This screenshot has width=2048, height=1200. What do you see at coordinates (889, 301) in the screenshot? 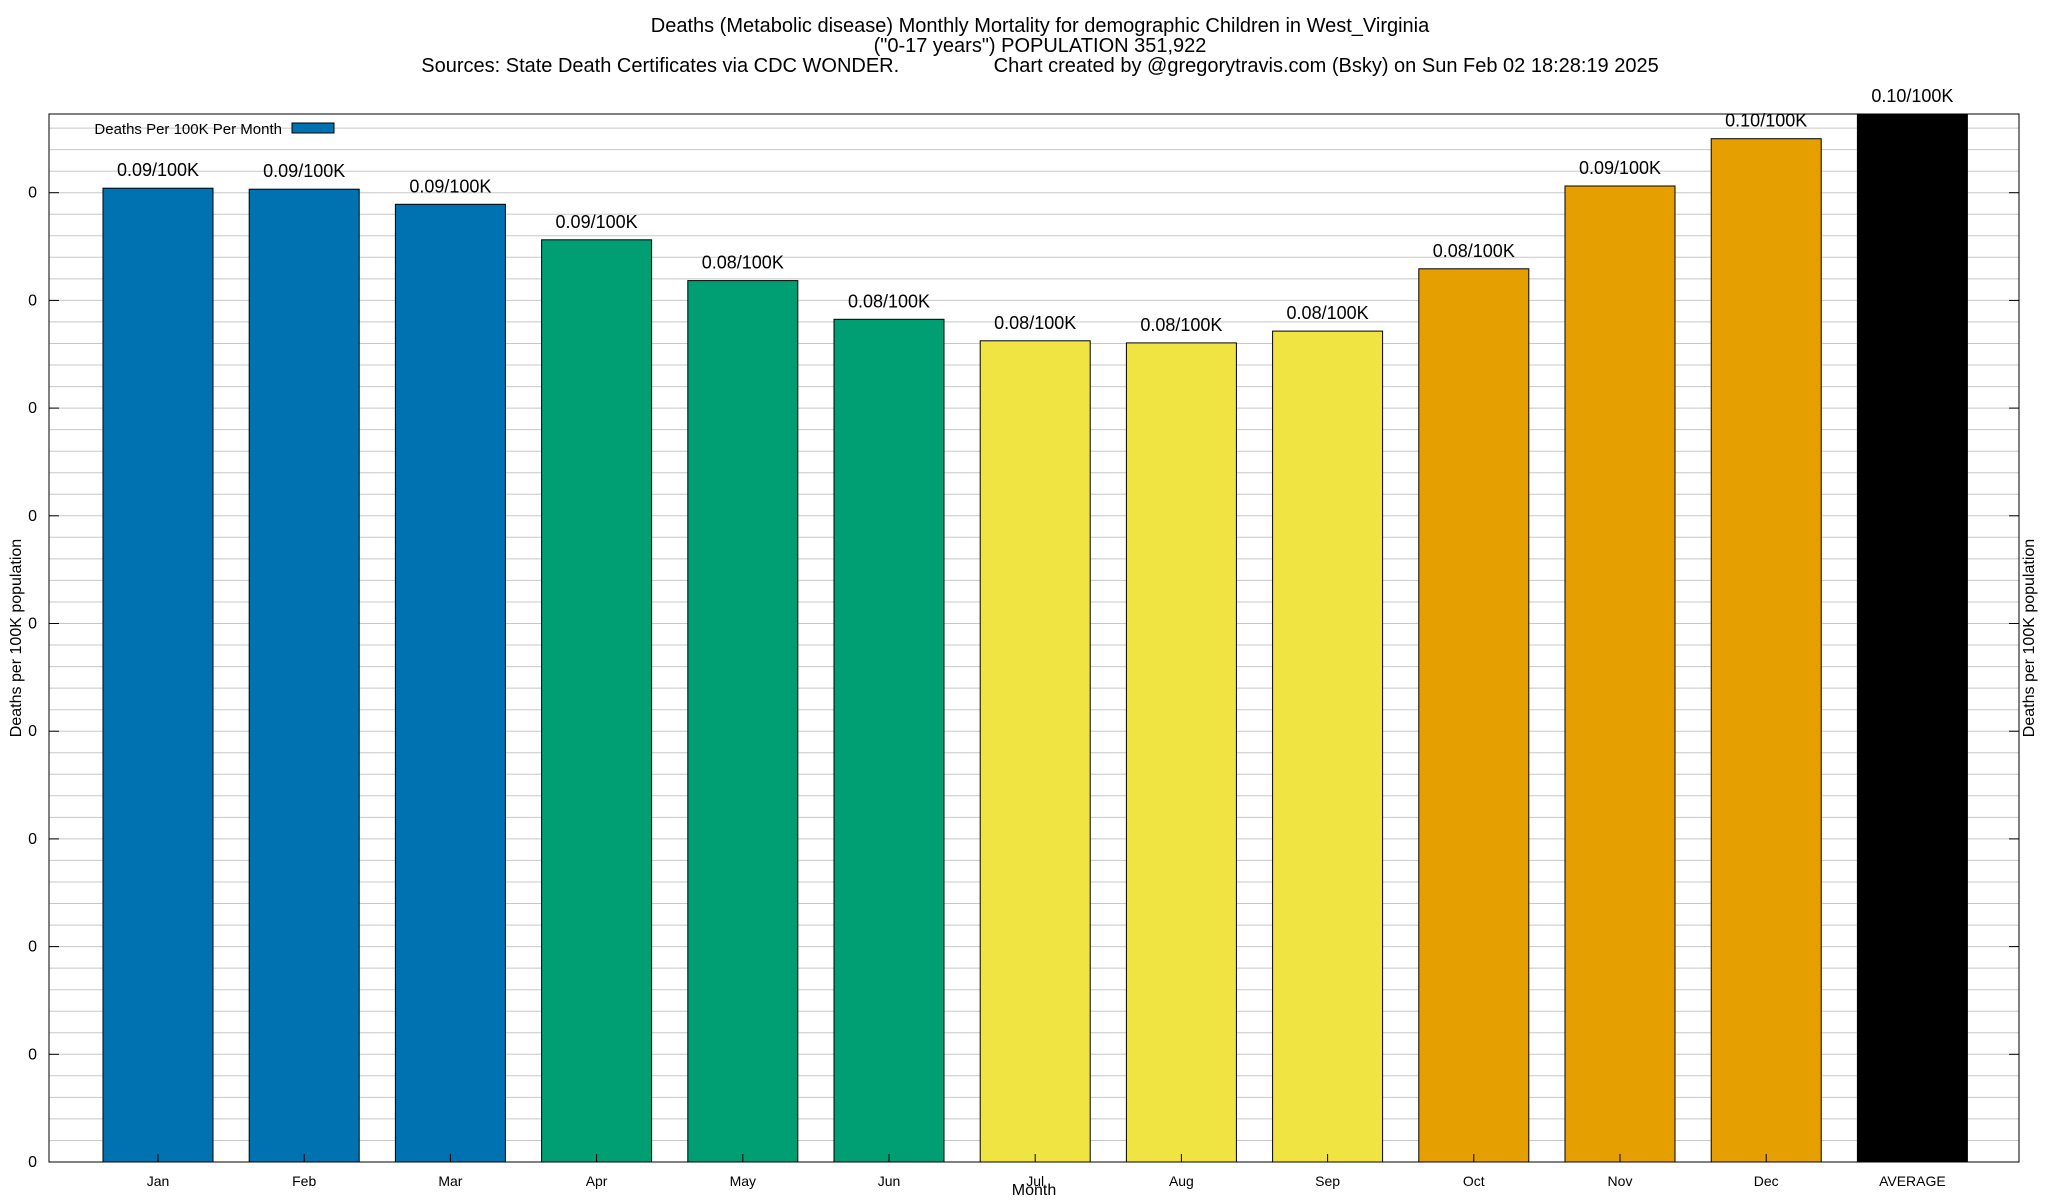
I see `value-label-jun: 0.08/100K` at bounding box center [889, 301].